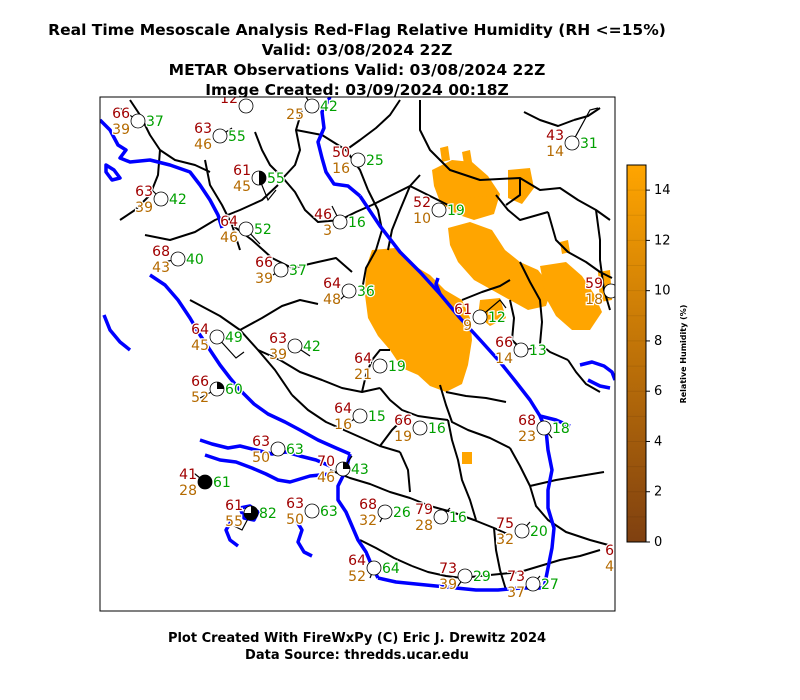 The width and height of the screenshot is (800, 700). What do you see at coordinates (363, 375) in the screenshot?
I see `station-dewpoint: 21` at bounding box center [363, 375].